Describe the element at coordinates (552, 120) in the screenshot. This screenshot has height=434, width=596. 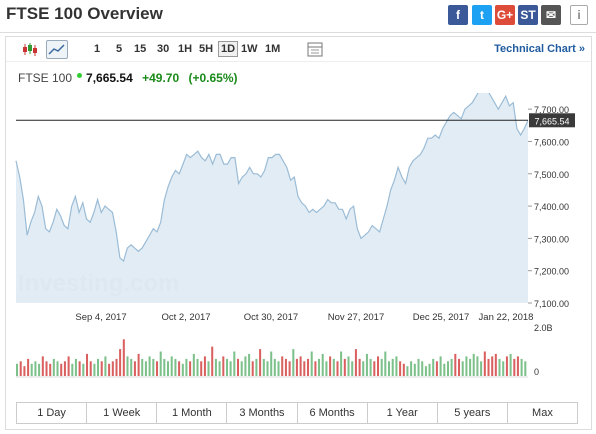
I see `current-price-badge` at that location.